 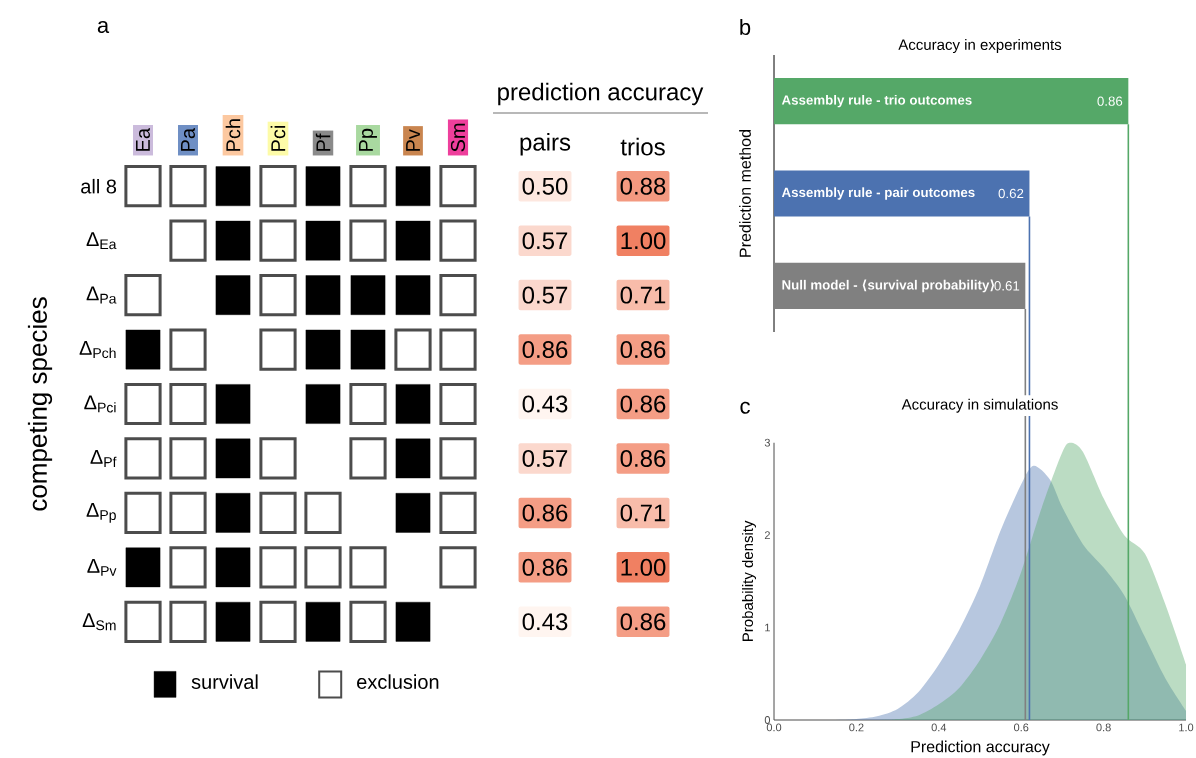 I want to click on y-tick-label: Δ$_{Pp}$, so click(x=101, y=513).